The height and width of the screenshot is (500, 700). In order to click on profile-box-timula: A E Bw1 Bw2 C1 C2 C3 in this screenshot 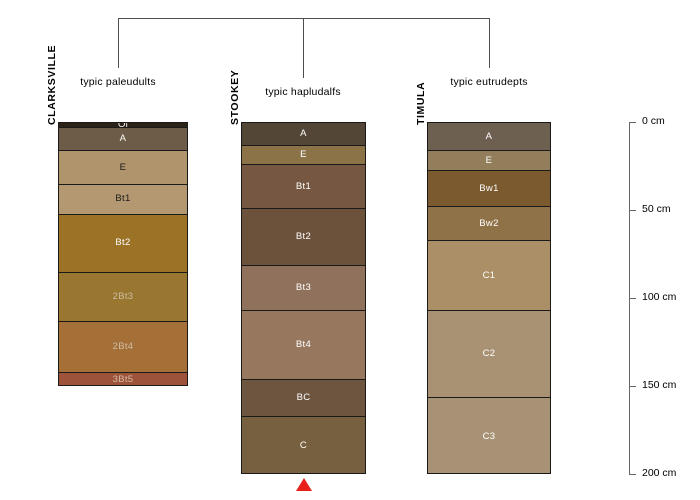, I will do `click(489, 298)`.